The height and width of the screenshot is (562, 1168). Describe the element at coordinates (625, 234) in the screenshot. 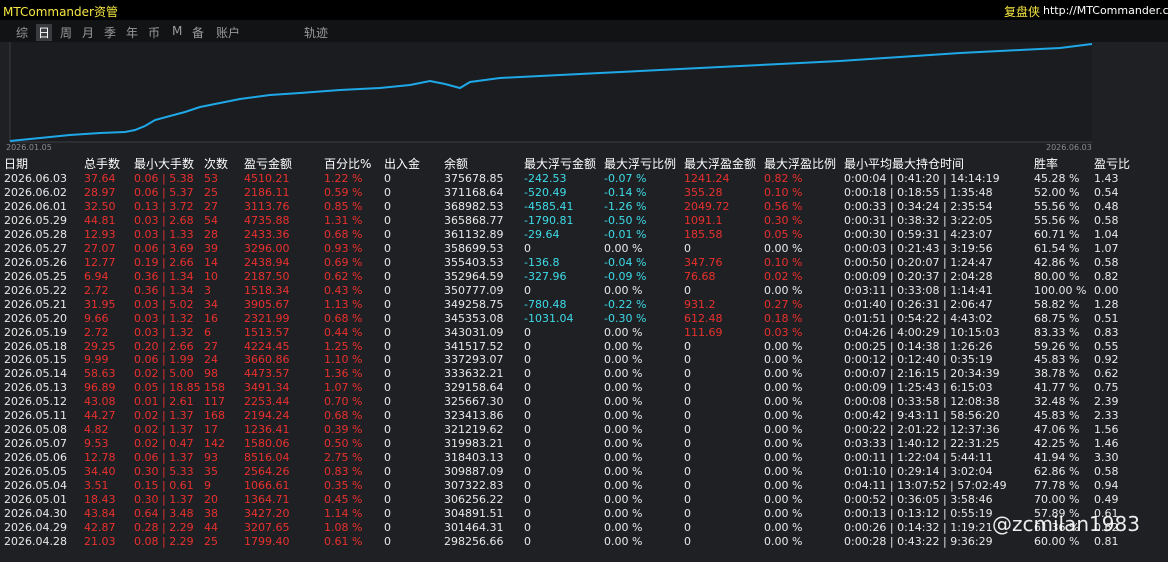

I see `table-cell: -0.01 %` at that location.